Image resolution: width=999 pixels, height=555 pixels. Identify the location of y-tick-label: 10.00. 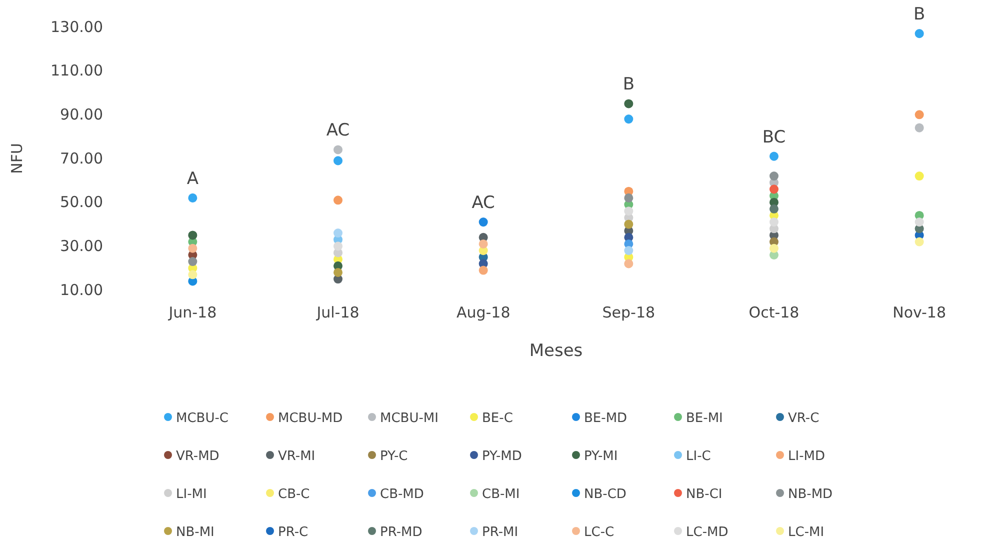
(81, 289).